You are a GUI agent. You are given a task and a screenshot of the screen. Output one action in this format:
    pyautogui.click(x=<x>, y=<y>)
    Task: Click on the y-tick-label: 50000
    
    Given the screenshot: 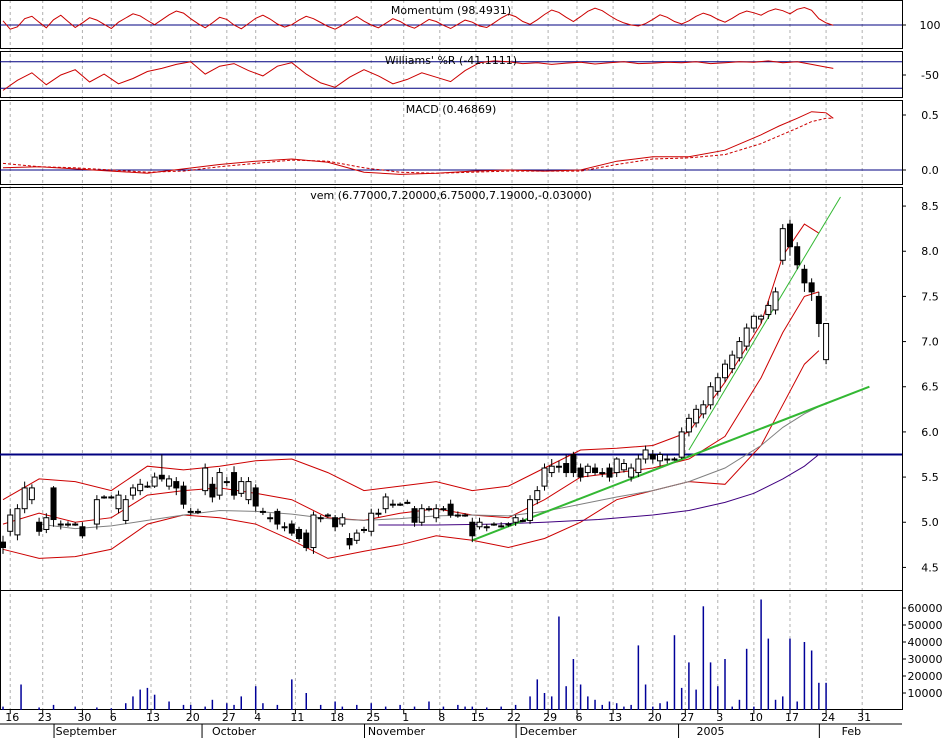 What is the action you would take?
    pyautogui.click(x=925, y=625)
    